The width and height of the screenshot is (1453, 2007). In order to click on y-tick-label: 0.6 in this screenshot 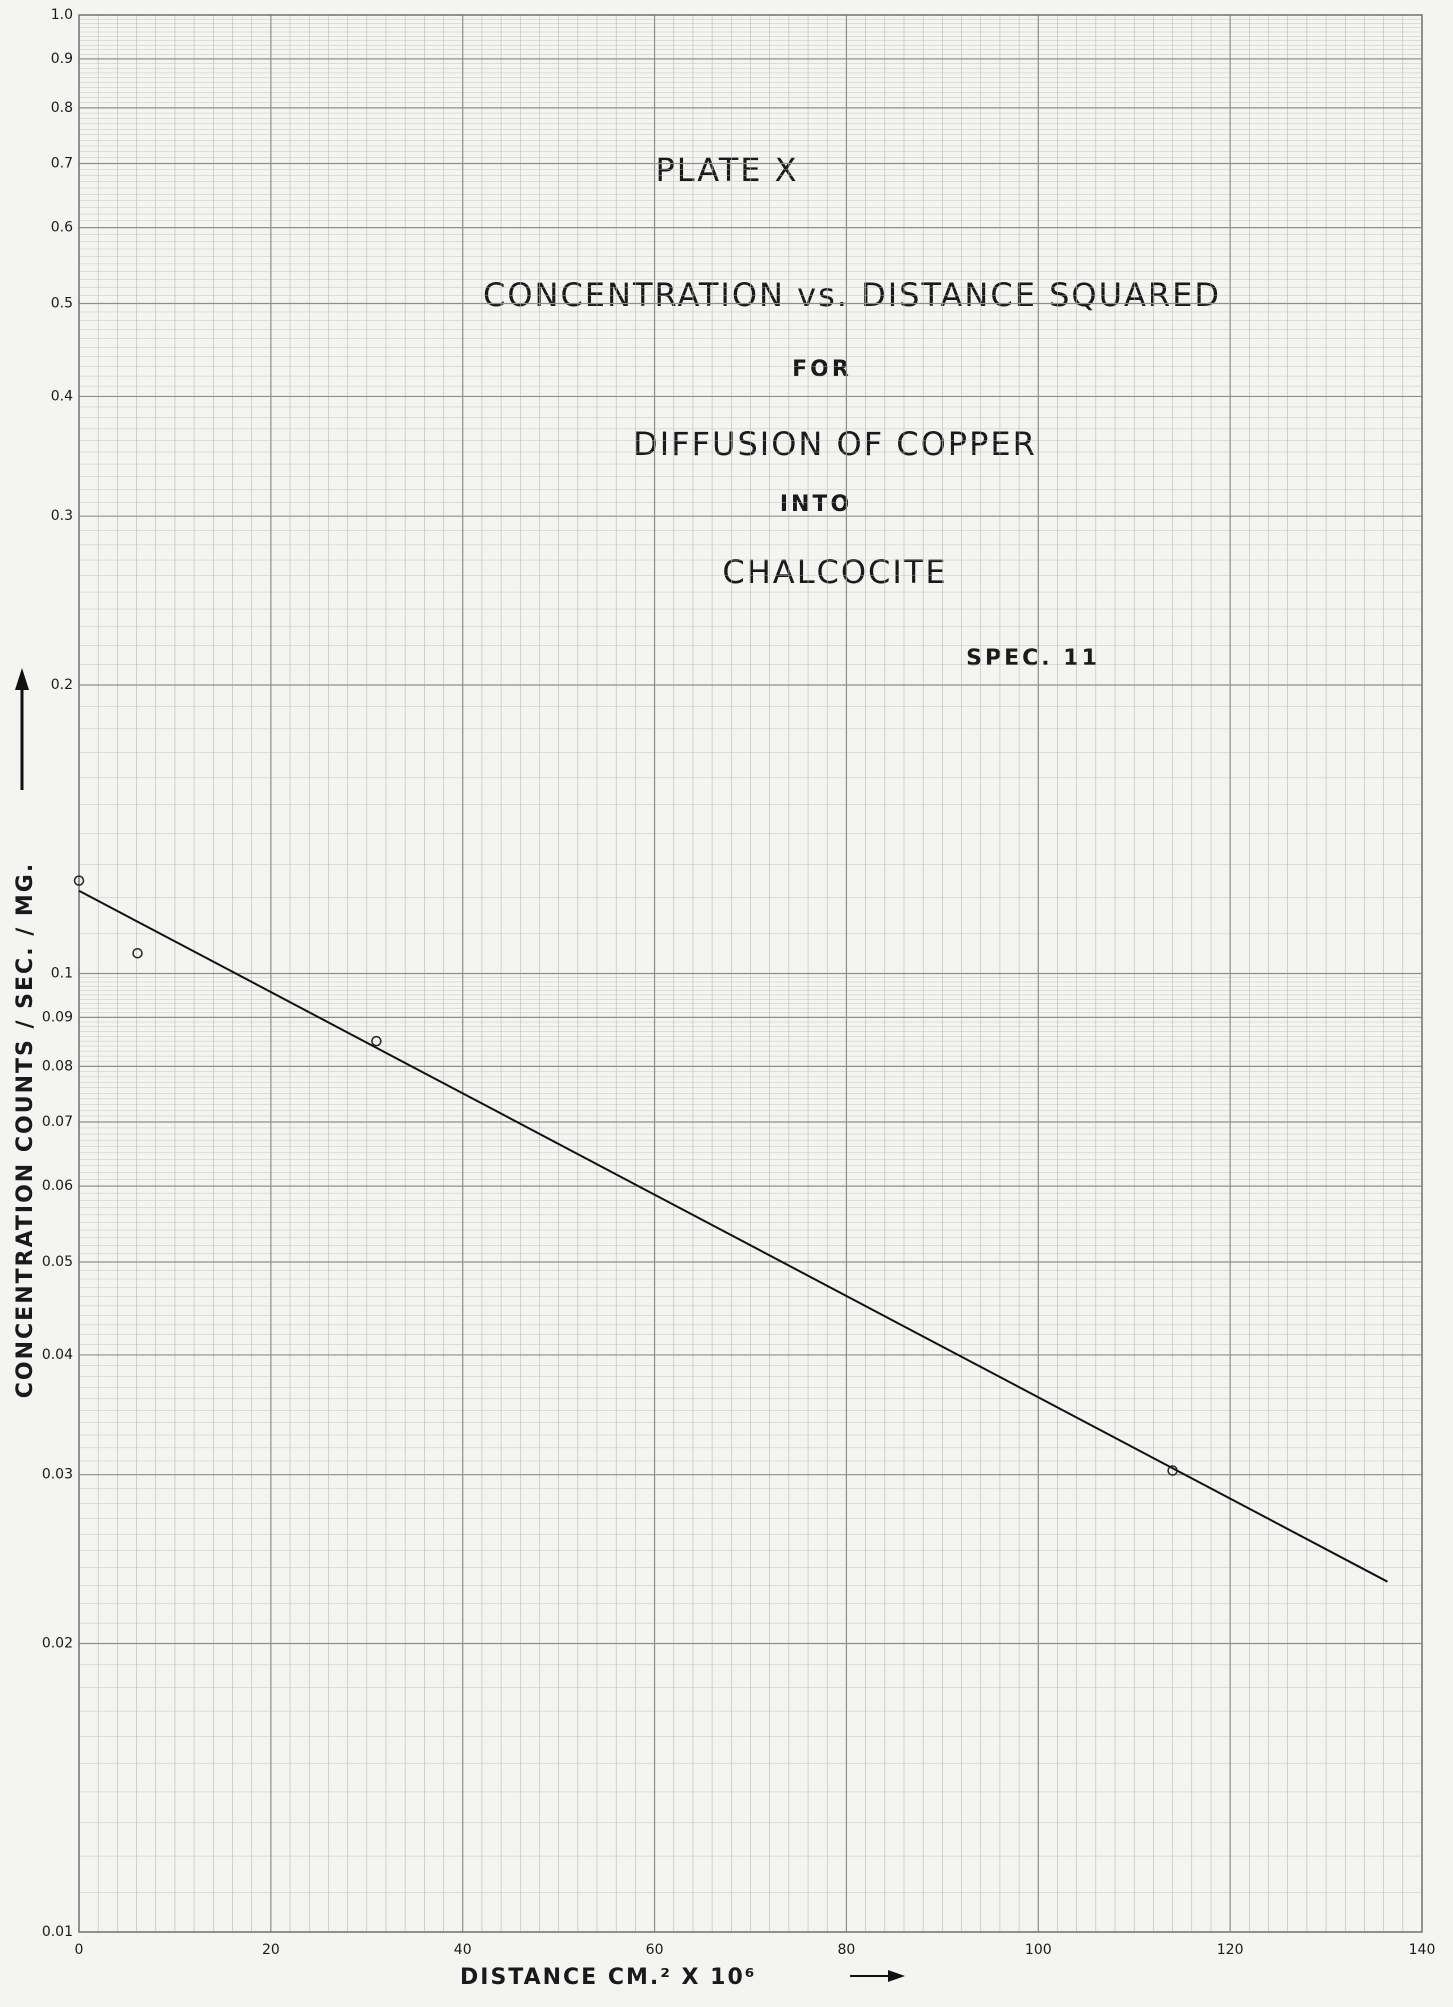, I will do `click(62, 228)`.